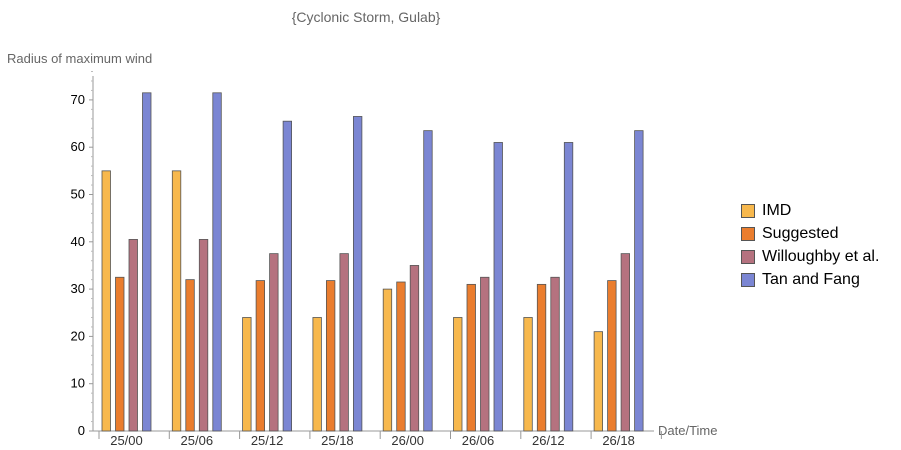 The height and width of the screenshot is (450, 901). Describe the element at coordinates (78, 383) in the screenshot. I see `y-tick-label: 10` at that location.